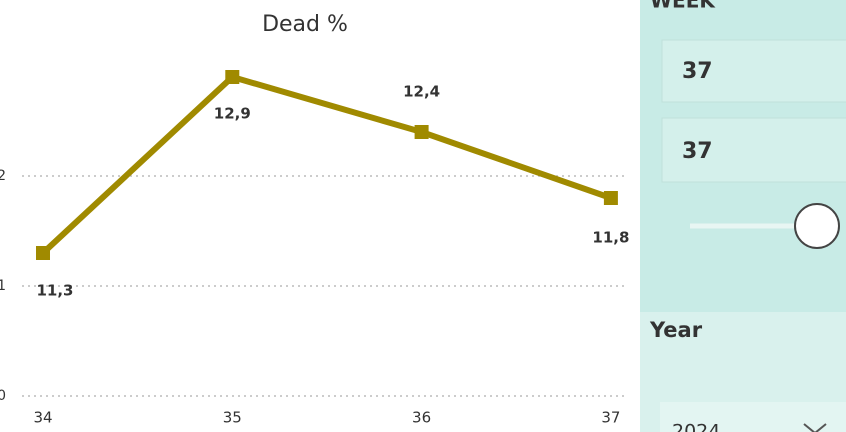 This screenshot has height=432, width=846. I want to click on x-tick-label: 36, so click(421, 418).